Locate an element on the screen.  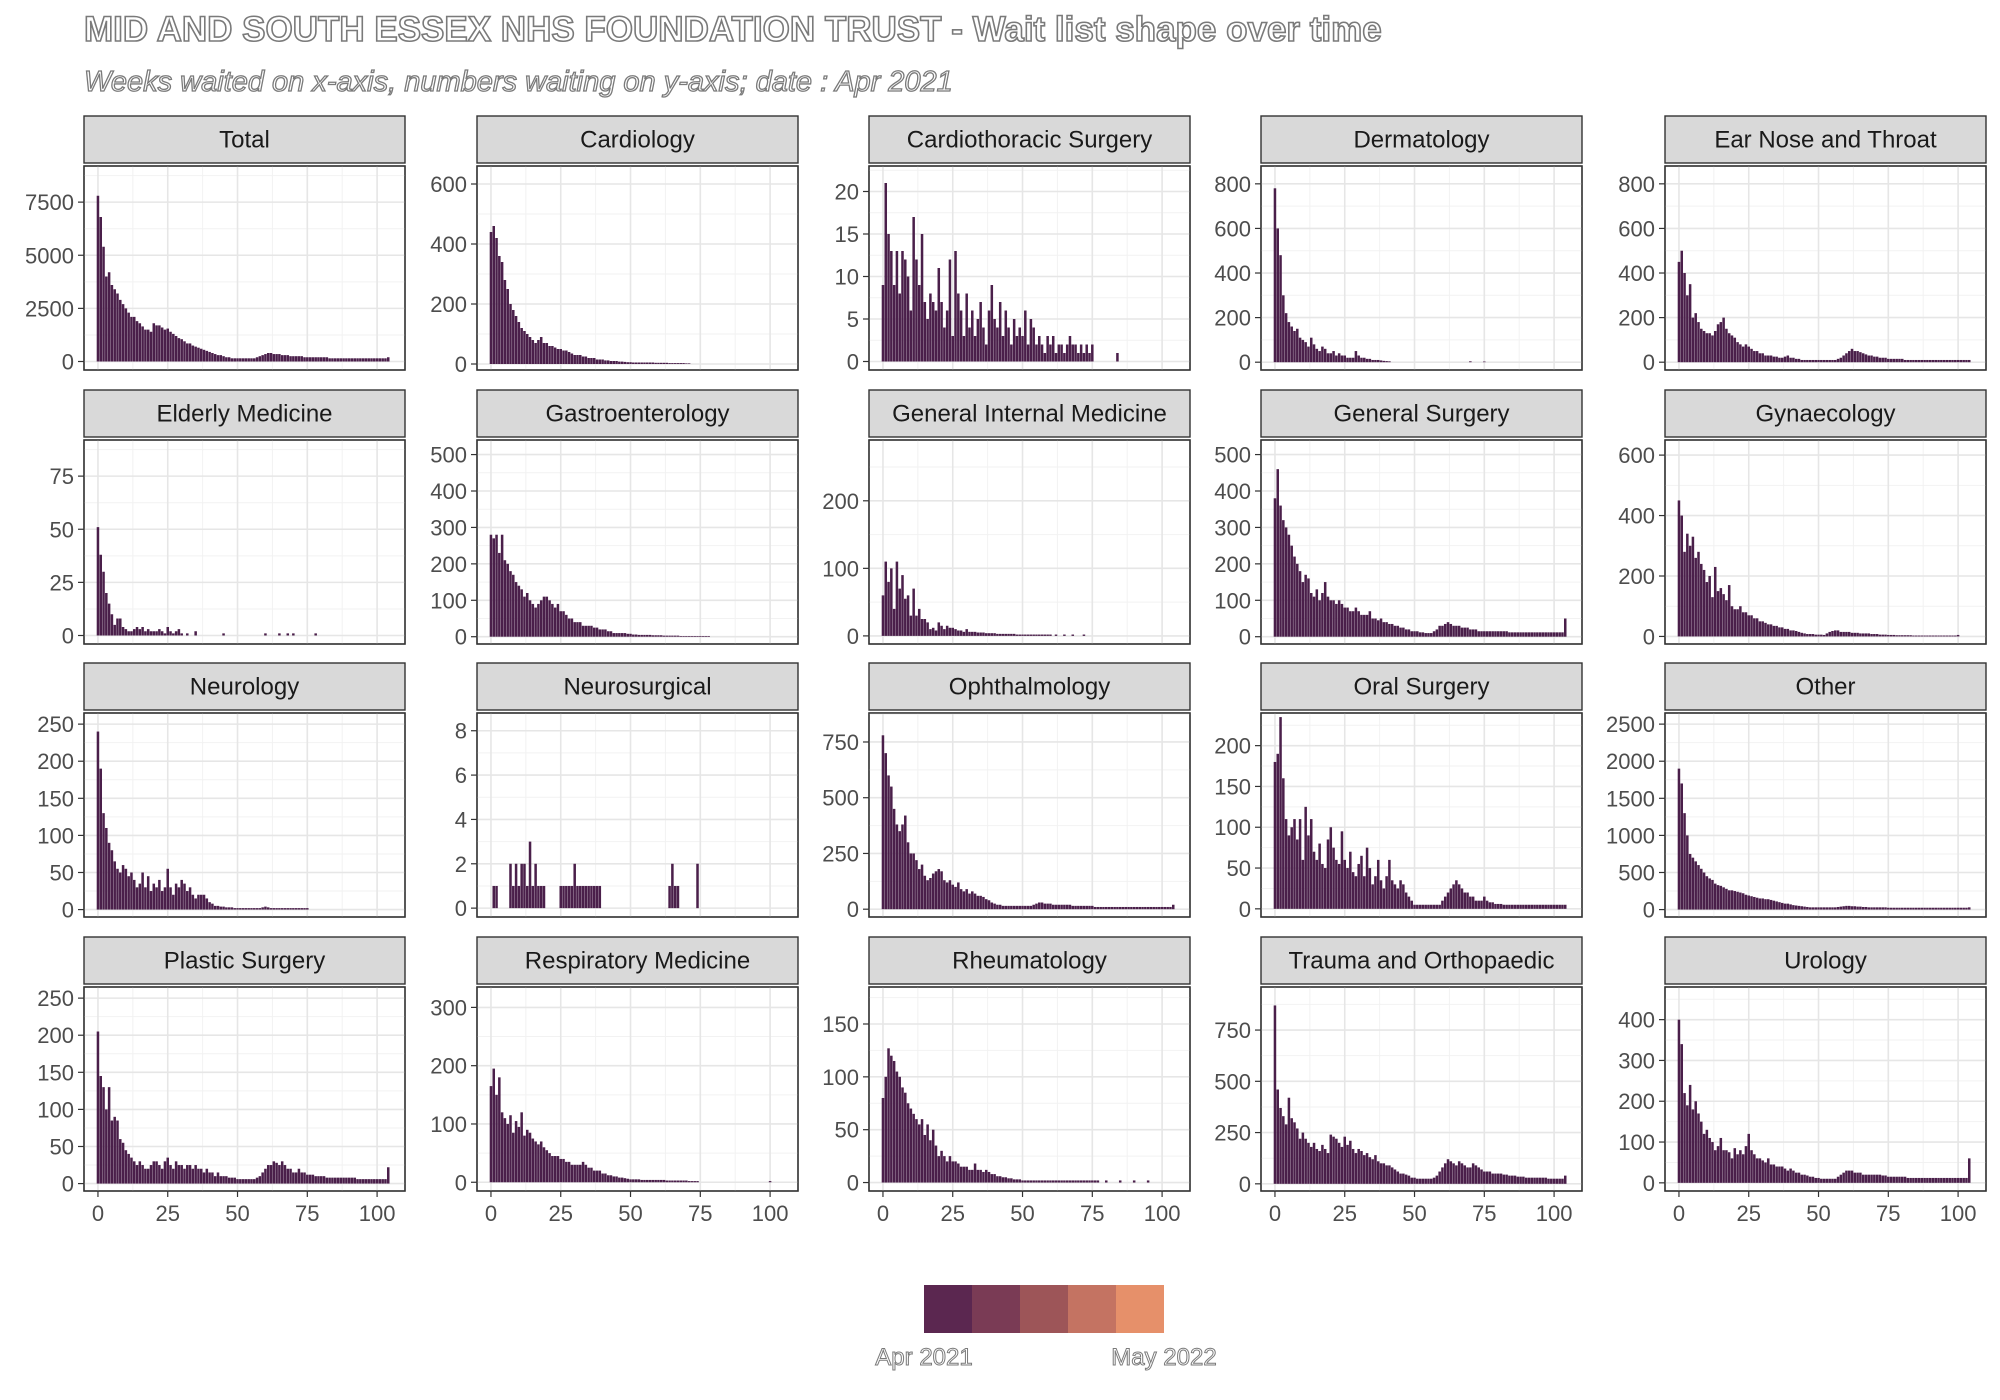
legend-swatch is located at coordinates (948, 1309).